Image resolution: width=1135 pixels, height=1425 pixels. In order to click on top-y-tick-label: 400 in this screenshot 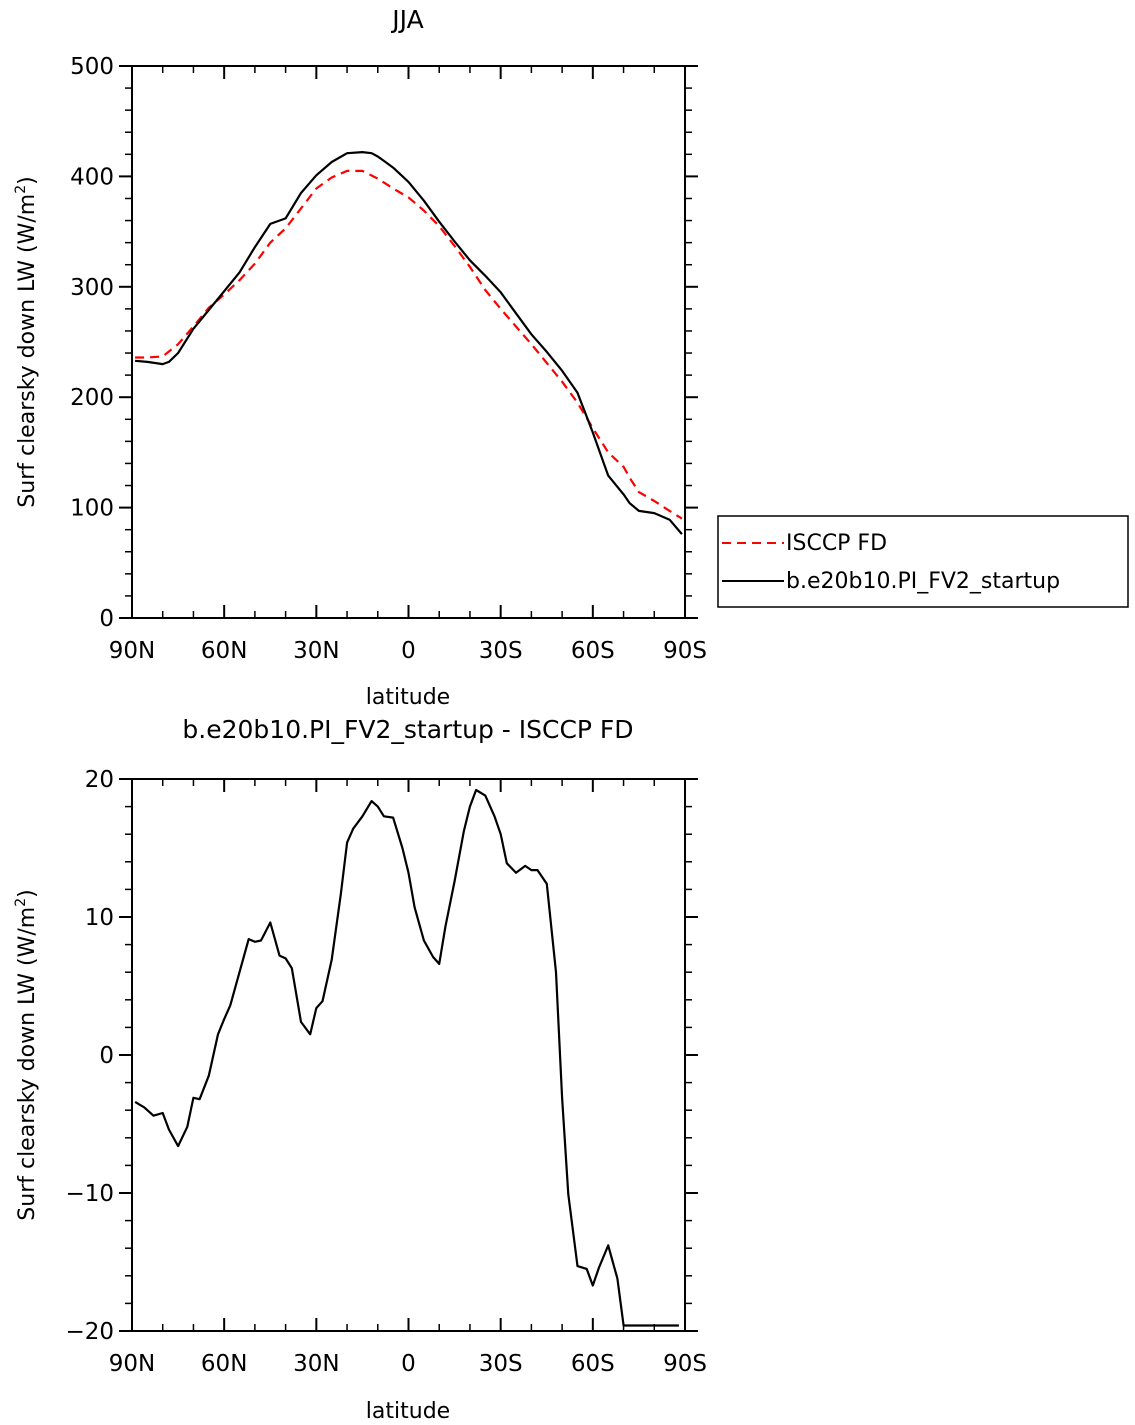, I will do `click(92, 177)`.